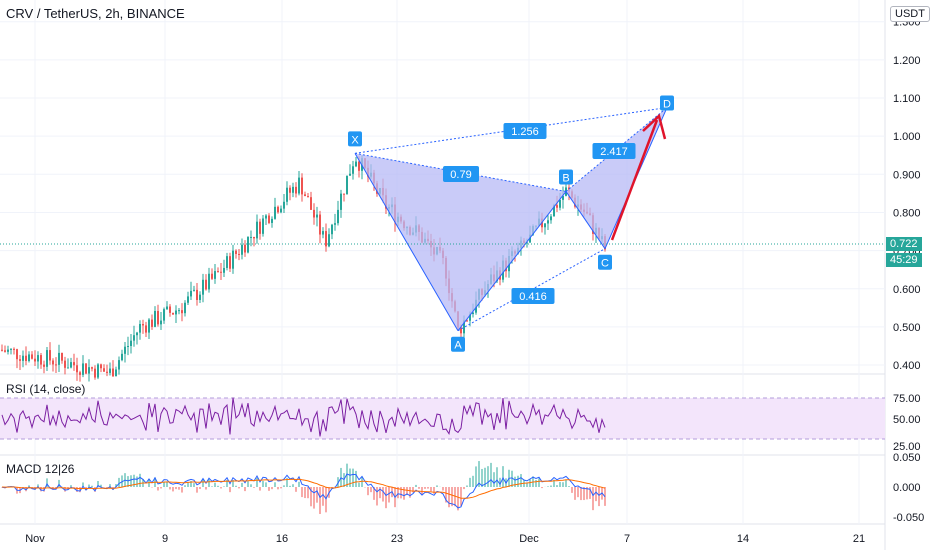 The height and width of the screenshot is (550, 932). What do you see at coordinates (667, 105) in the screenshot?
I see `point-label-d: D` at bounding box center [667, 105].